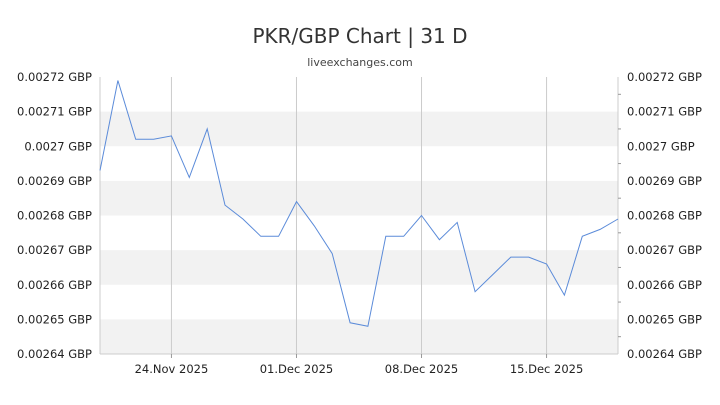 The height and width of the screenshot is (405, 720). Describe the element at coordinates (664, 250) in the screenshot. I see `y-tick-label-right: 0.00267 GBP` at that location.